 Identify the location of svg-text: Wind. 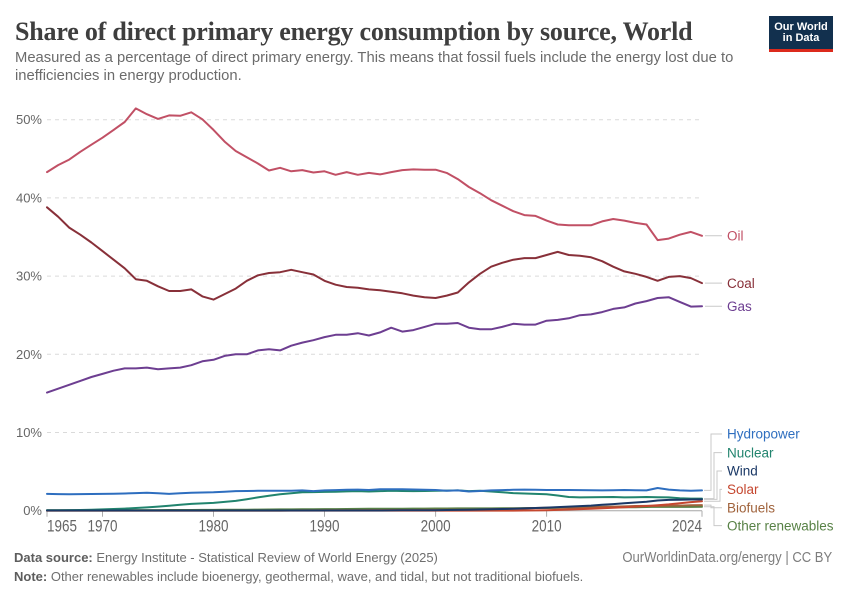
(742, 471).